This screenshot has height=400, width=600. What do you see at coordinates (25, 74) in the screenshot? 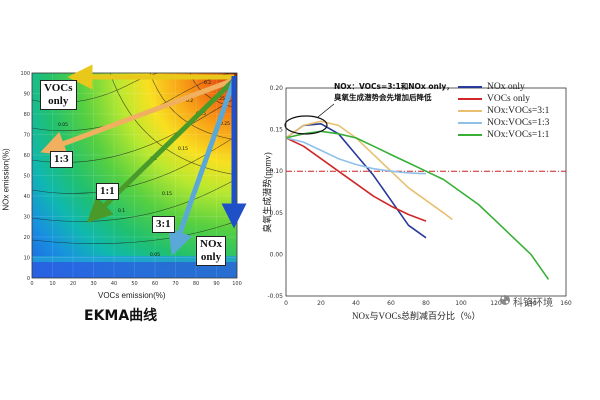
I see `ekma-y-tick-label: 100` at bounding box center [25, 74].